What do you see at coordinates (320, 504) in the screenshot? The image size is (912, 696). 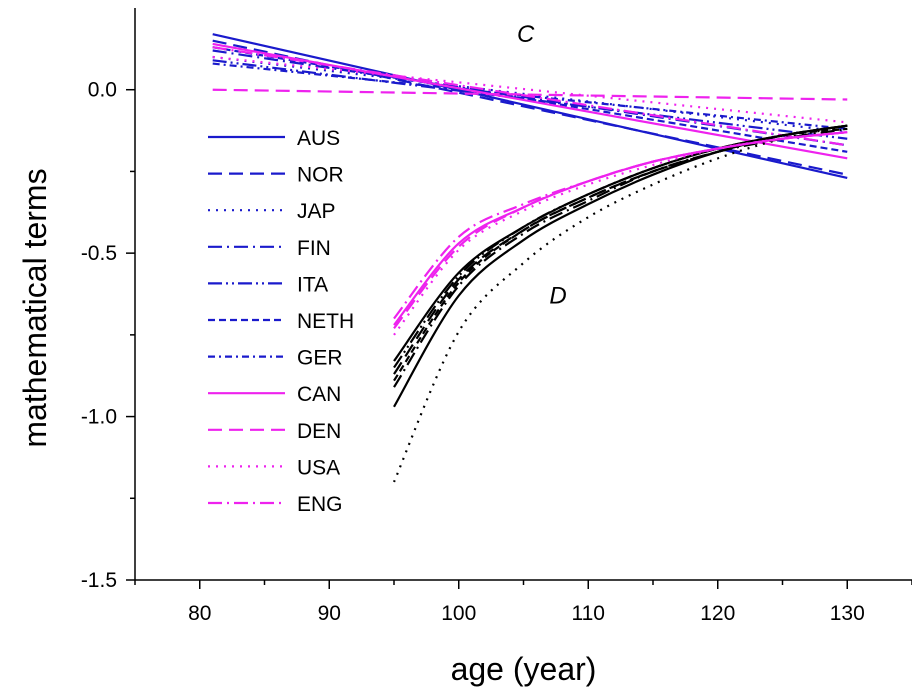 I see `legend-label: ENG` at bounding box center [320, 504].